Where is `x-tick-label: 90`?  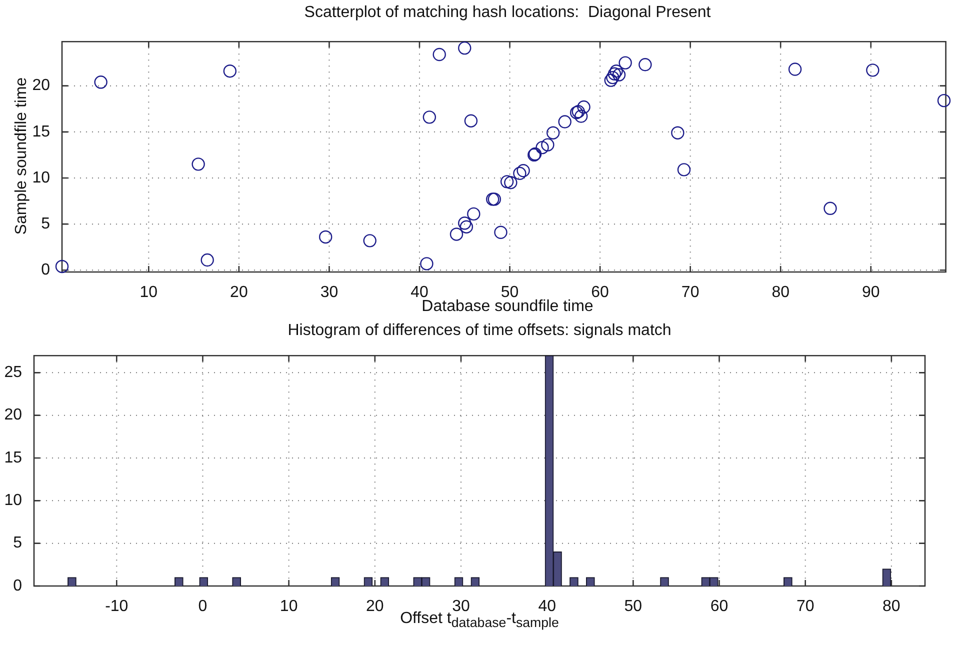
x-tick-label: 90 is located at coordinates (871, 293).